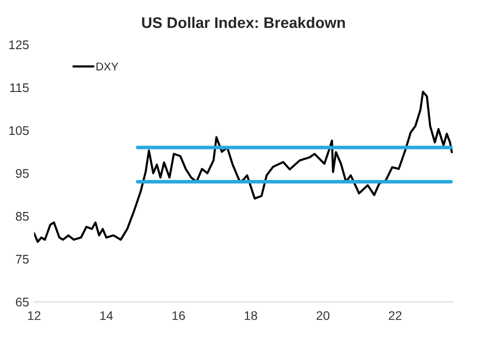 Image resolution: width=487 pixels, height=343 pixels. I want to click on legend-label: DXY, so click(107, 66).